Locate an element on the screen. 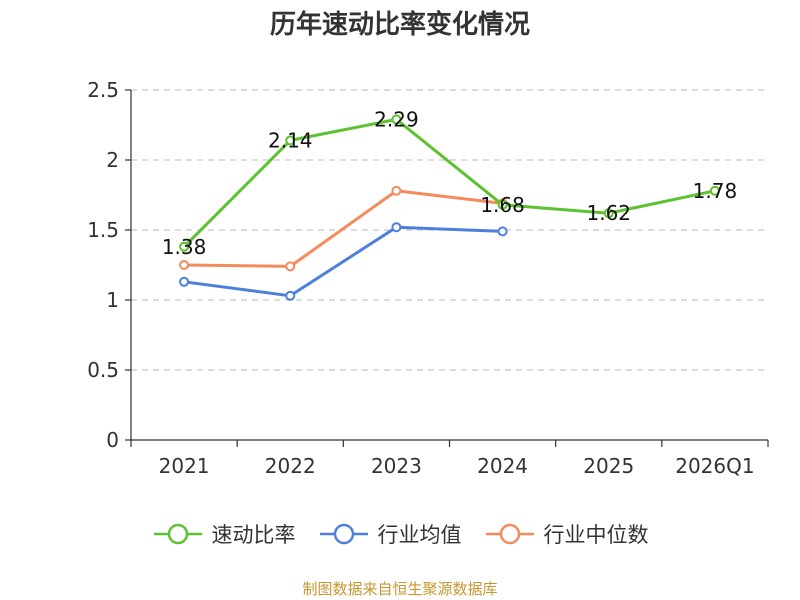  x-tick-label: 2021 is located at coordinates (184, 466).